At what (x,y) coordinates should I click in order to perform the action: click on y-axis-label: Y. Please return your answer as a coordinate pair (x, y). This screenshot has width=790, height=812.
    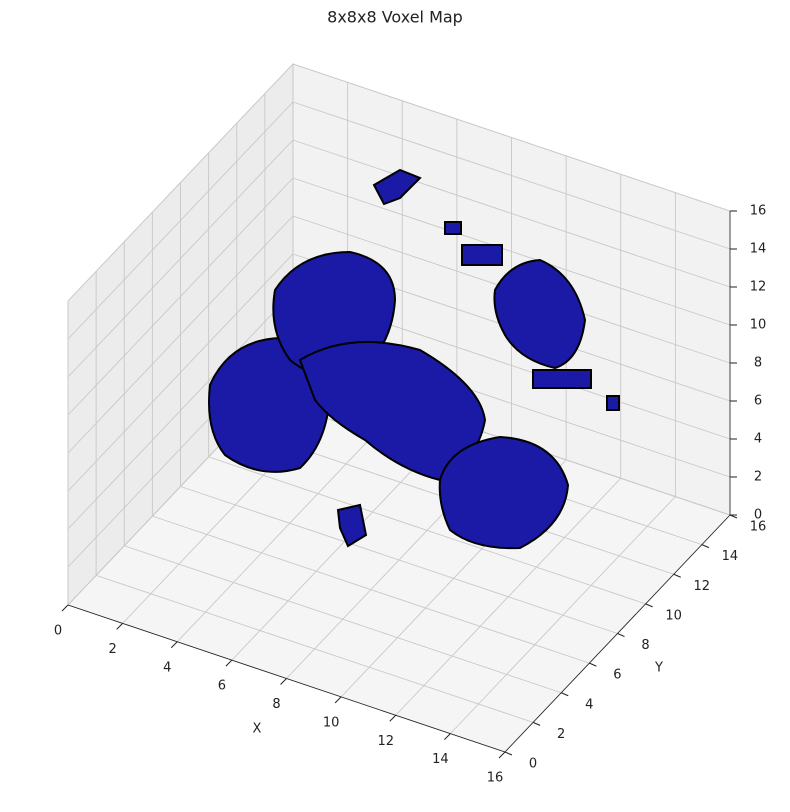
    Looking at the image, I should click on (658, 668).